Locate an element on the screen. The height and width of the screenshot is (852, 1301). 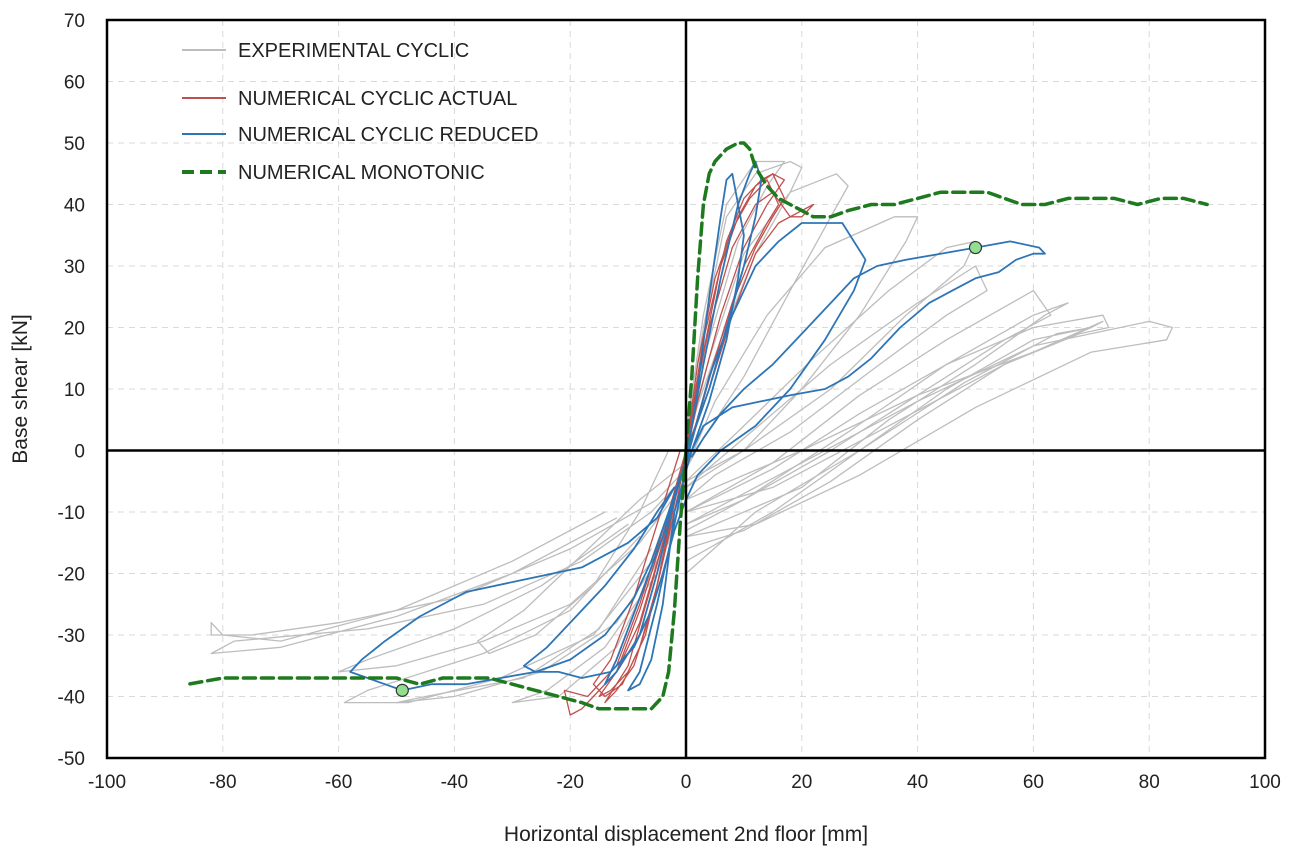
y-tick-label: 0 is located at coordinates (79, 452).